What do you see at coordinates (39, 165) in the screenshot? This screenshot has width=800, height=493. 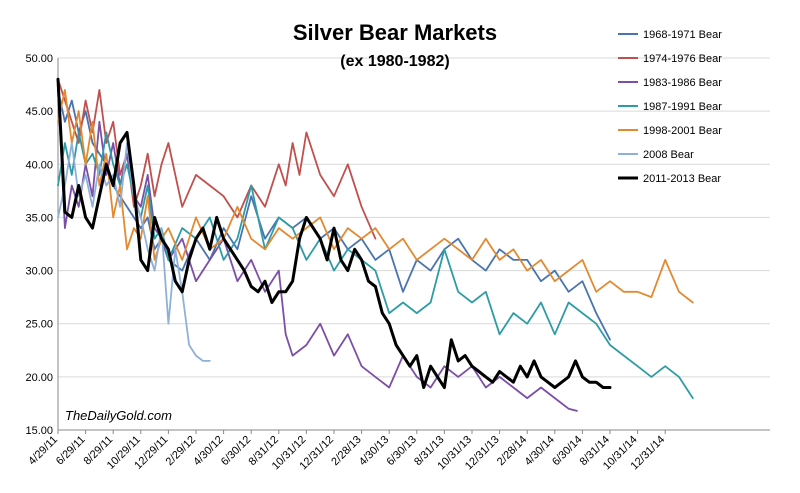 I see `y-tick-label: 40.00` at bounding box center [39, 165].